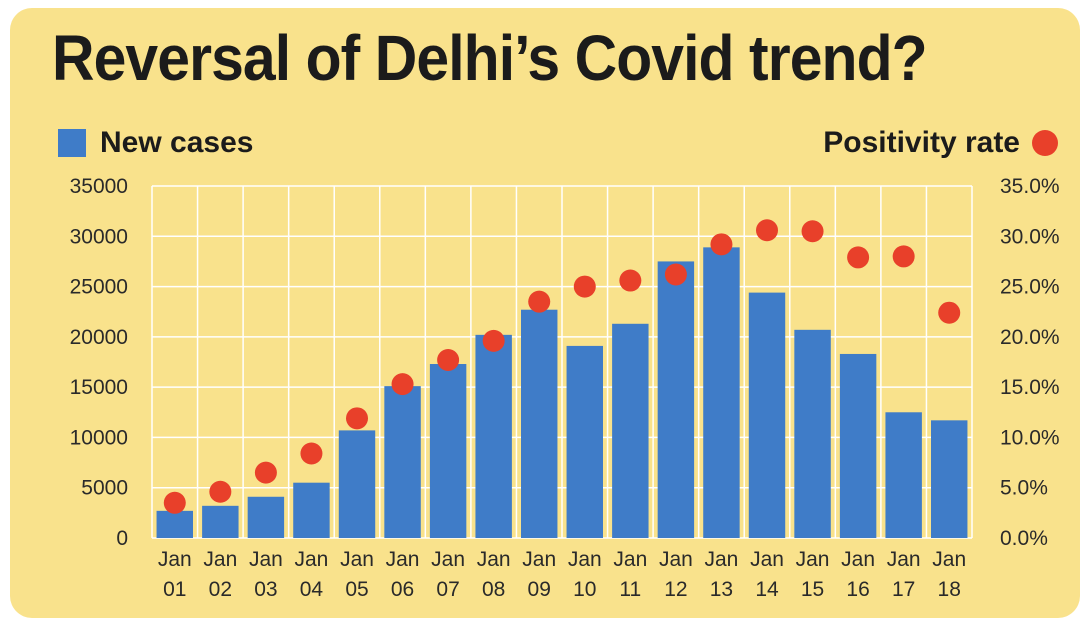  I want to click on legend-positivity-rate: Positivity rate, so click(940, 143).